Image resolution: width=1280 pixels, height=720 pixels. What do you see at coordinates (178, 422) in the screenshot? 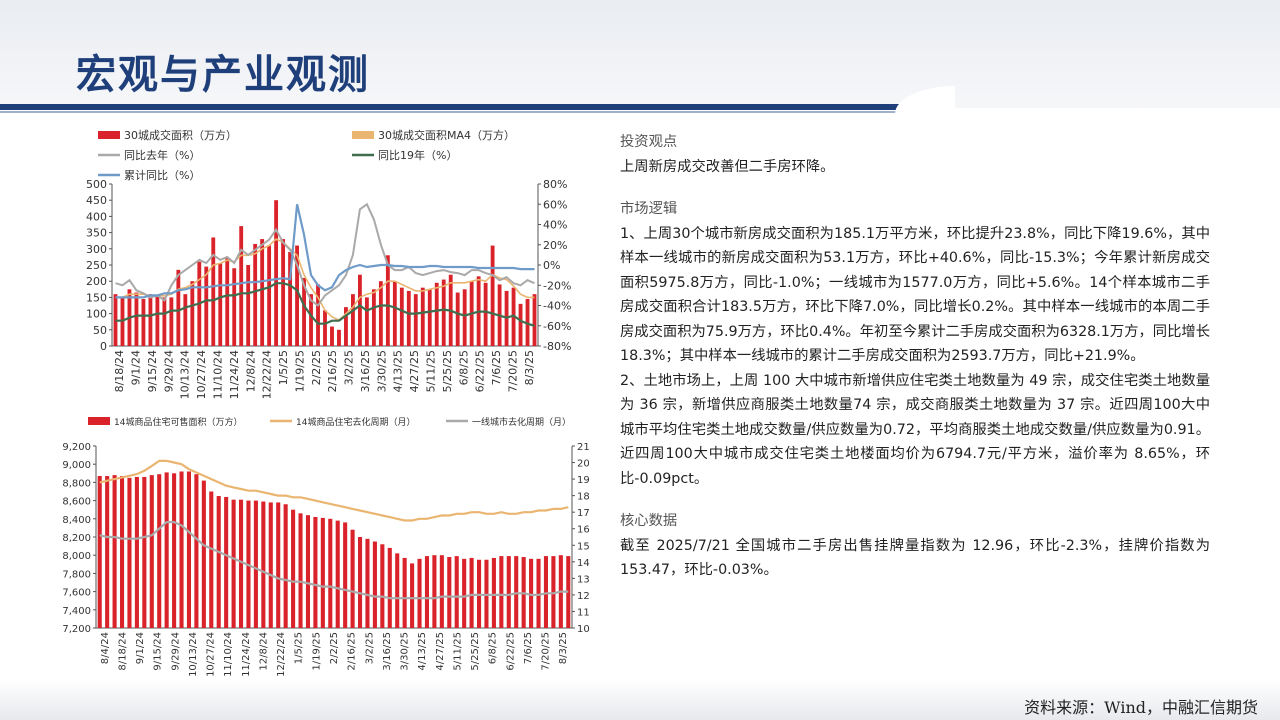
I see `legend-label: 14城商品住宅可售面积（万方）` at bounding box center [178, 422].